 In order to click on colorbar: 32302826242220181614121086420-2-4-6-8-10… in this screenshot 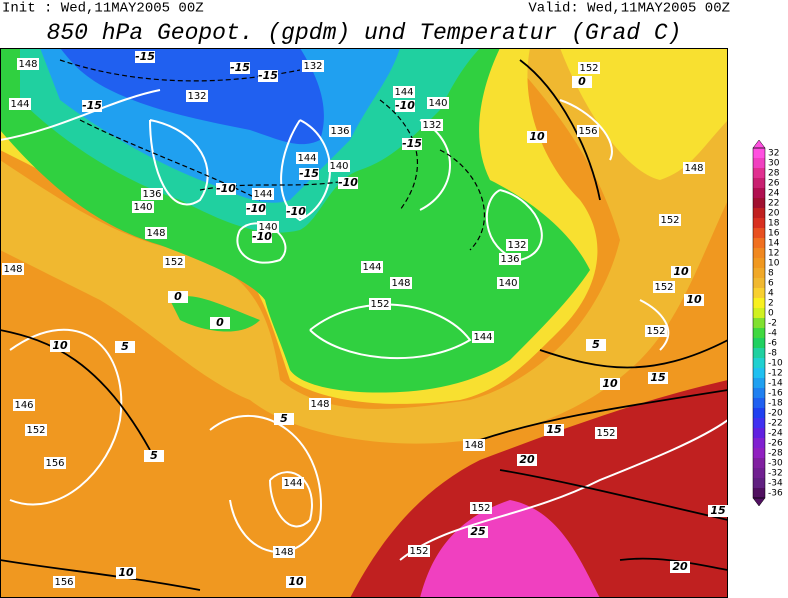, I will do `click(767, 323)`.